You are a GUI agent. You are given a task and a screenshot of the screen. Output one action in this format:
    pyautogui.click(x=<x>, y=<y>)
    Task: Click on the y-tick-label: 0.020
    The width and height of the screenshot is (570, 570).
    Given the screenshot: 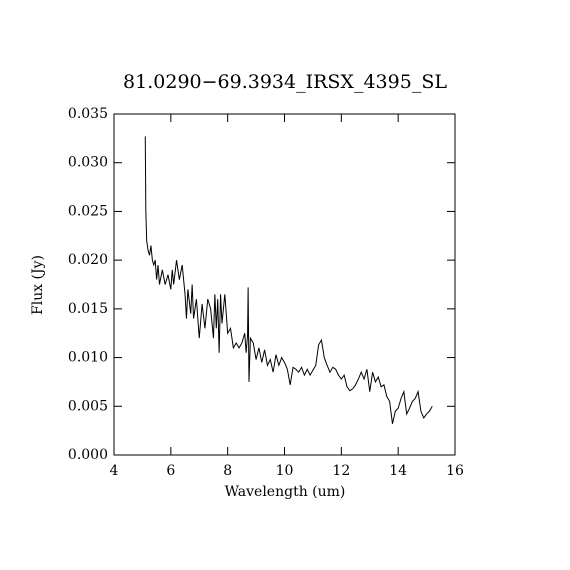 What is the action you would take?
    pyautogui.click(x=88, y=260)
    